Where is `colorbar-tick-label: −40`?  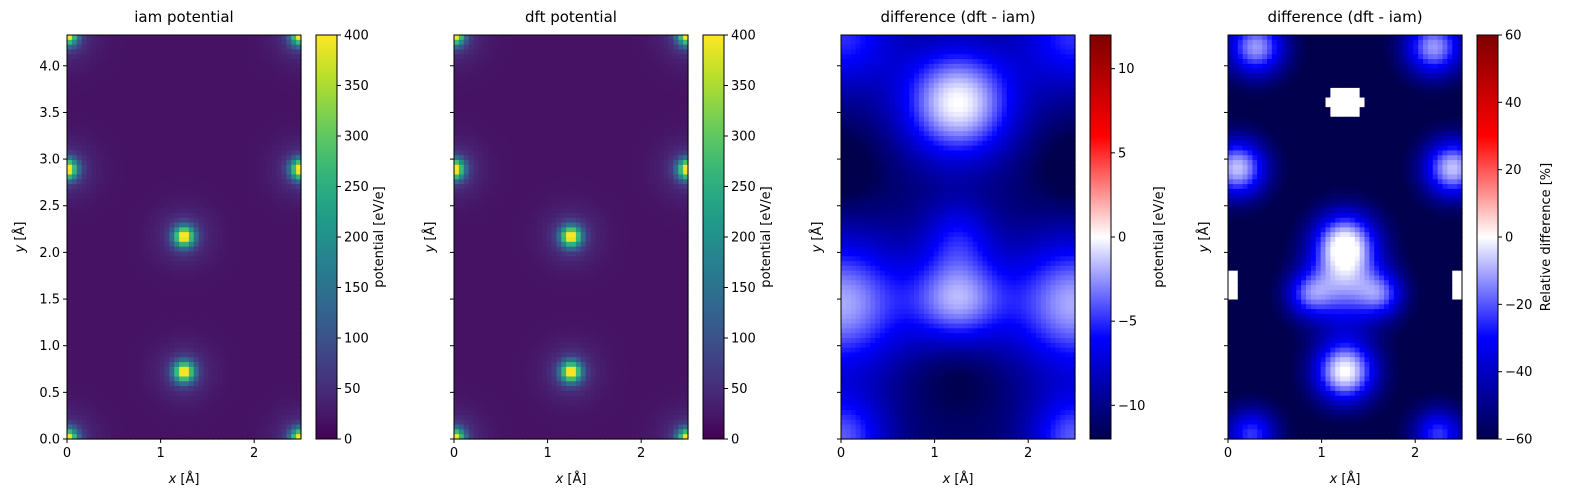 colorbar-tick-label: −40 is located at coordinates (1518, 372).